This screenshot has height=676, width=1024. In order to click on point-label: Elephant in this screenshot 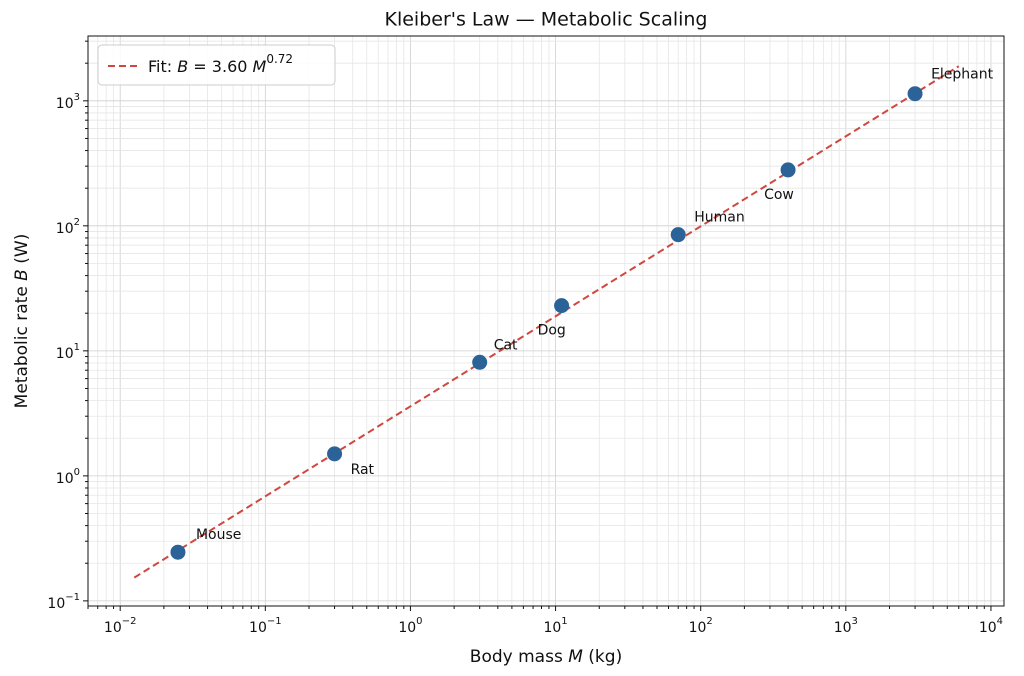, I will do `click(962, 75)`.